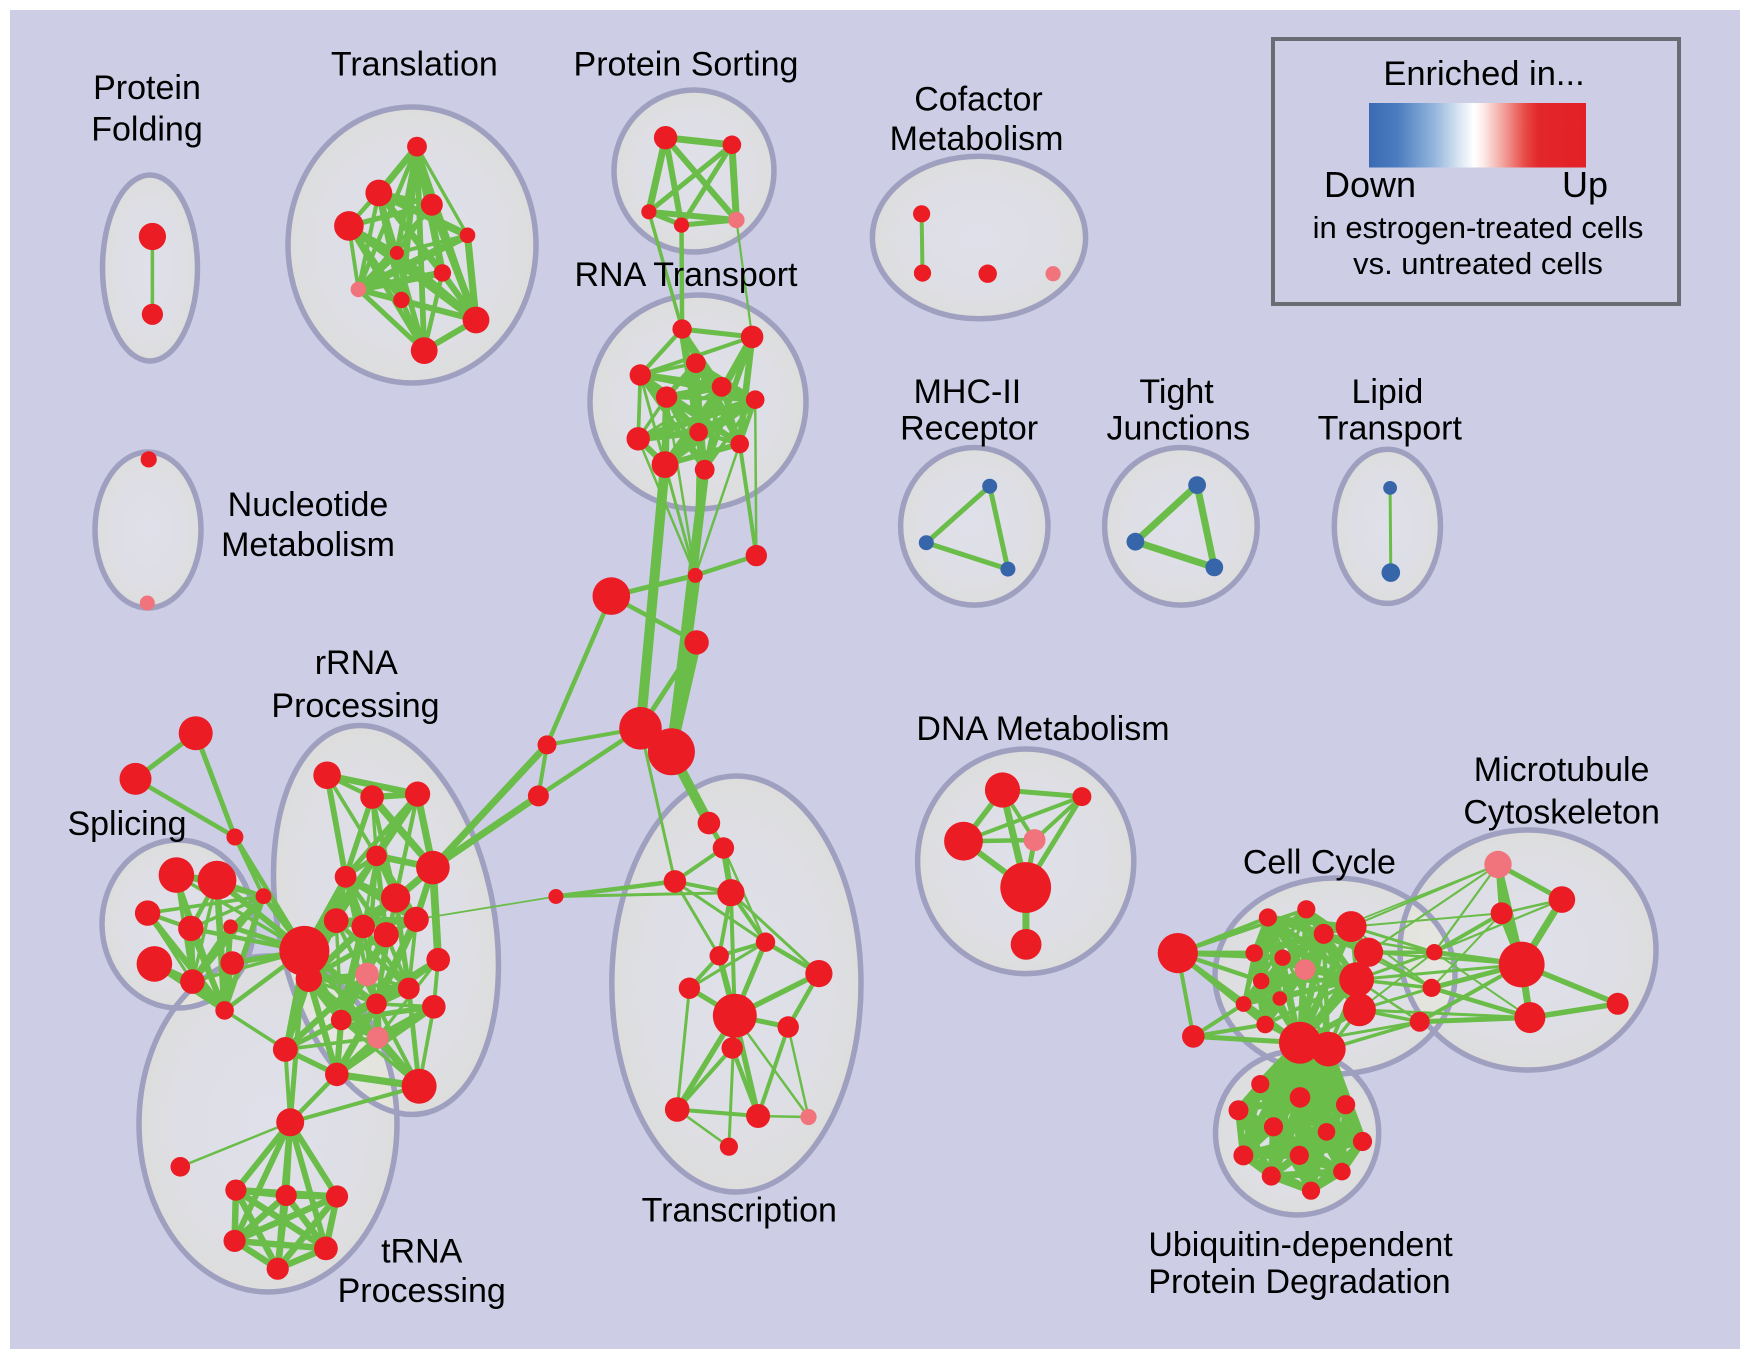 This screenshot has width=1750, height=1360. Describe the element at coordinates (1562, 770) in the screenshot. I see `svg-text: Microtubule` at that location.